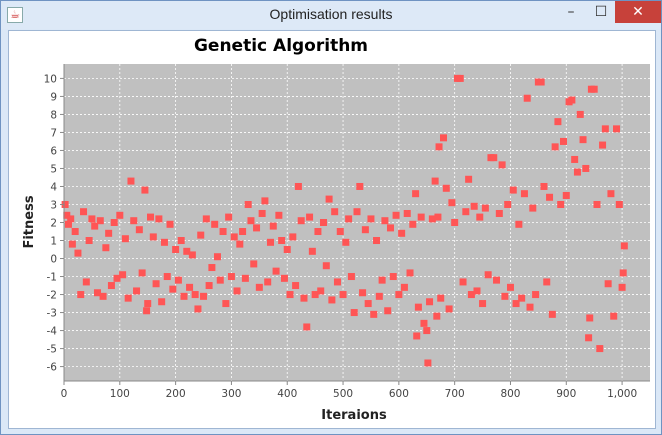 The height and width of the screenshot is (435, 662). Describe the element at coordinates (571, 12) in the screenshot. I see `minimize-button: –` at that location.